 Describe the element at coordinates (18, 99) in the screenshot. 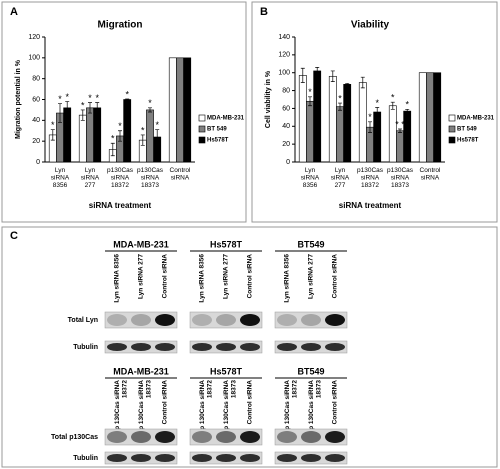

I see `y-axis-label: Migration potential in %` at that location.